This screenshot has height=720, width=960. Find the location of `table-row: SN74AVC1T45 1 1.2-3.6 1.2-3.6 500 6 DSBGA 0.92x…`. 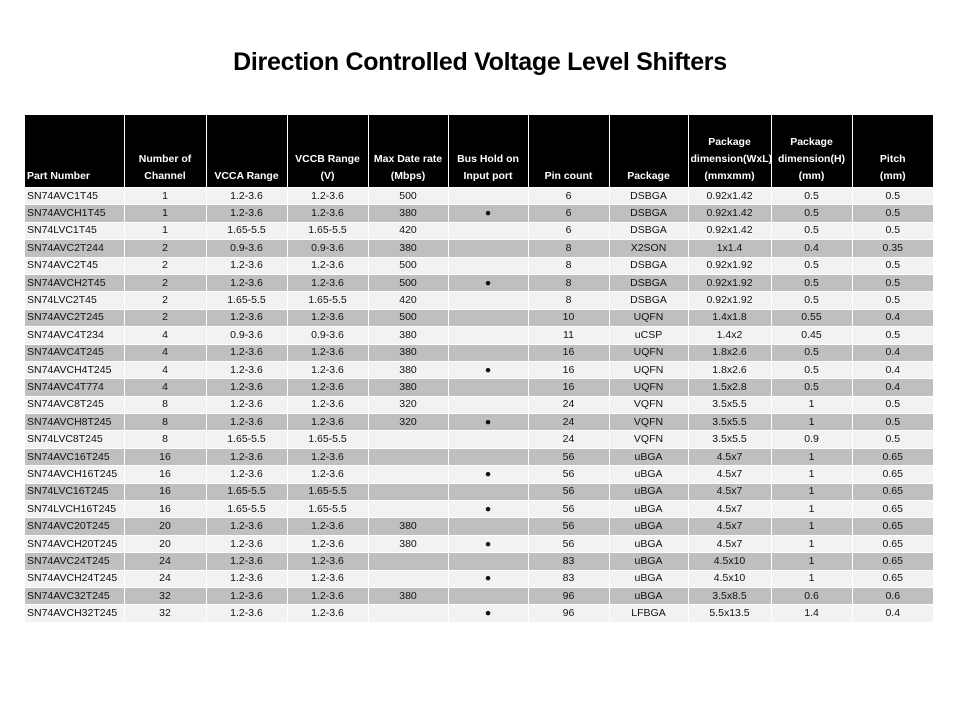

table-row: SN74AVC1T45 1 1.2-3.6 1.2-3.6 500 6 DSBGA 0.92x… is located at coordinates (479, 195).